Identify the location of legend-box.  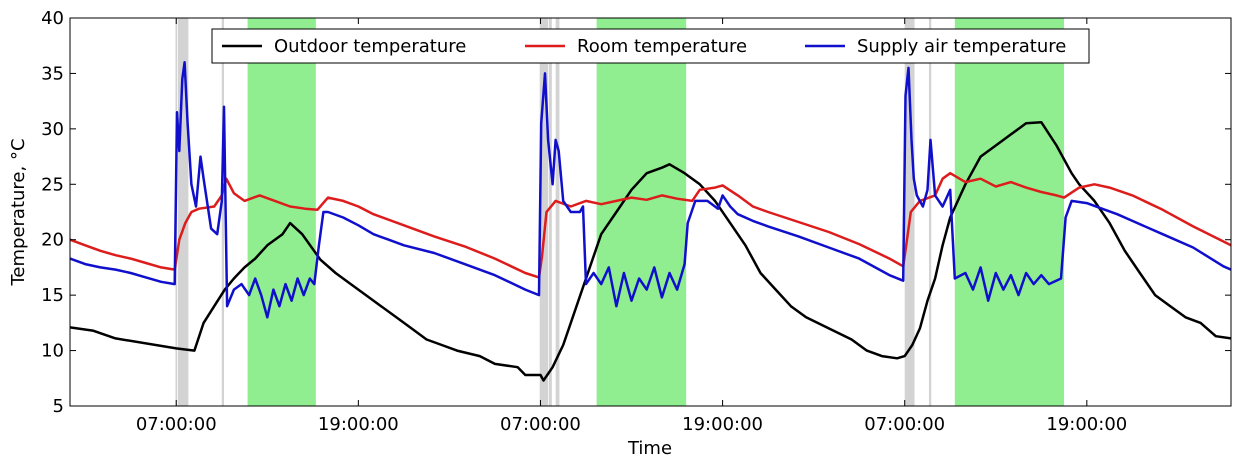
(650, 46).